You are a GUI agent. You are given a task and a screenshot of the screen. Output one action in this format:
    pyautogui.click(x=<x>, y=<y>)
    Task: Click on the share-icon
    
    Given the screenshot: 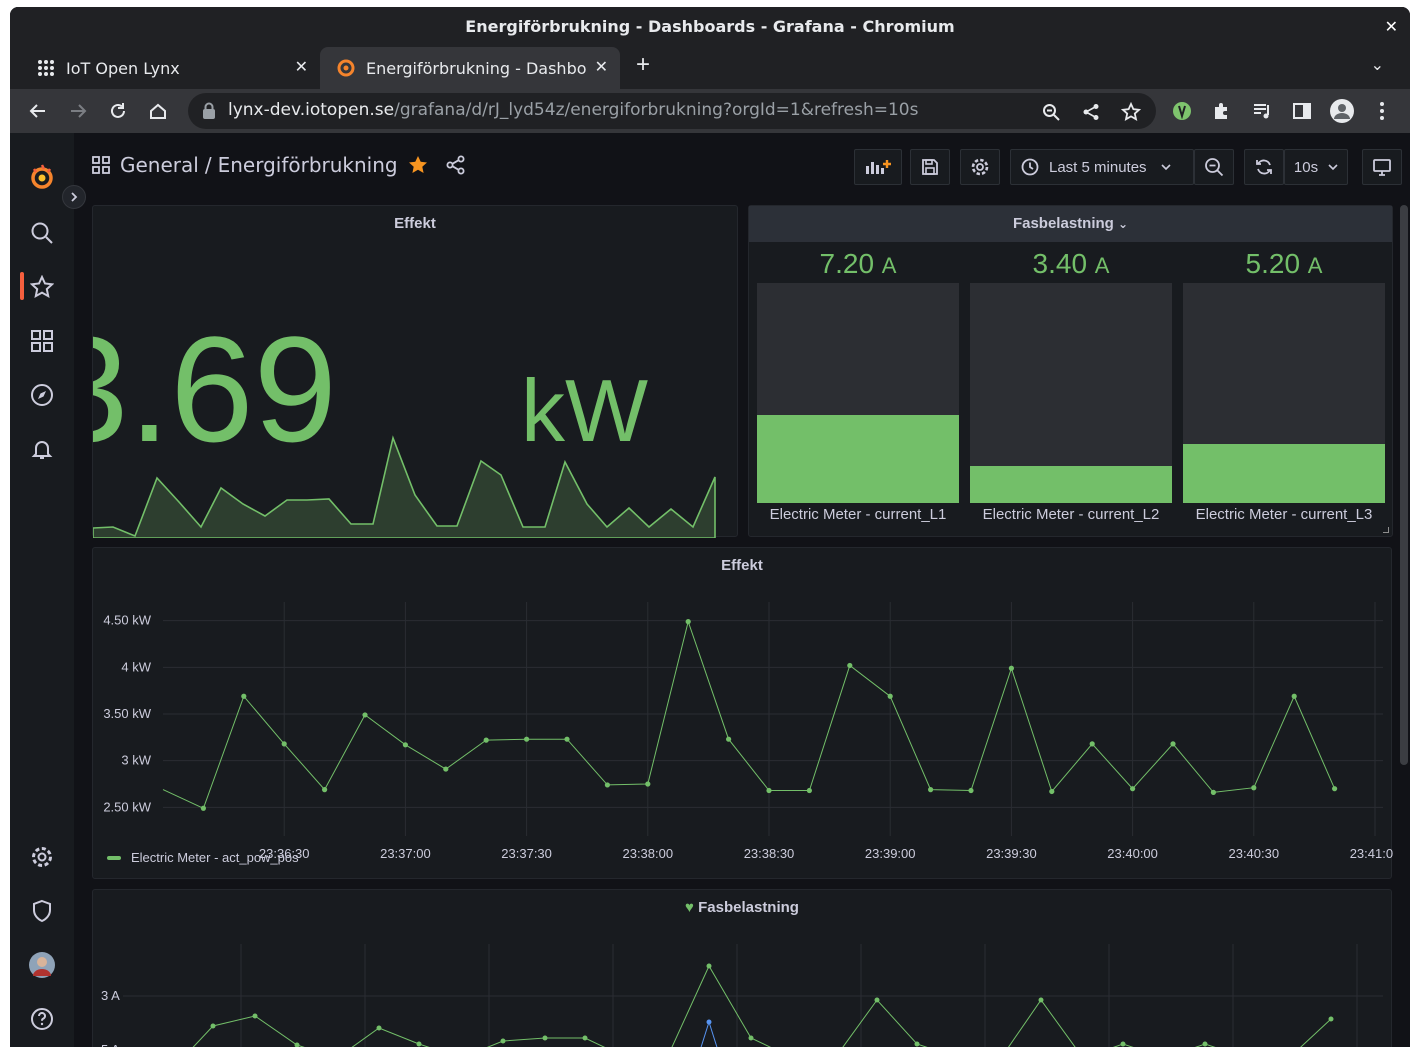 What is the action you would take?
    pyautogui.click(x=1091, y=112)
    